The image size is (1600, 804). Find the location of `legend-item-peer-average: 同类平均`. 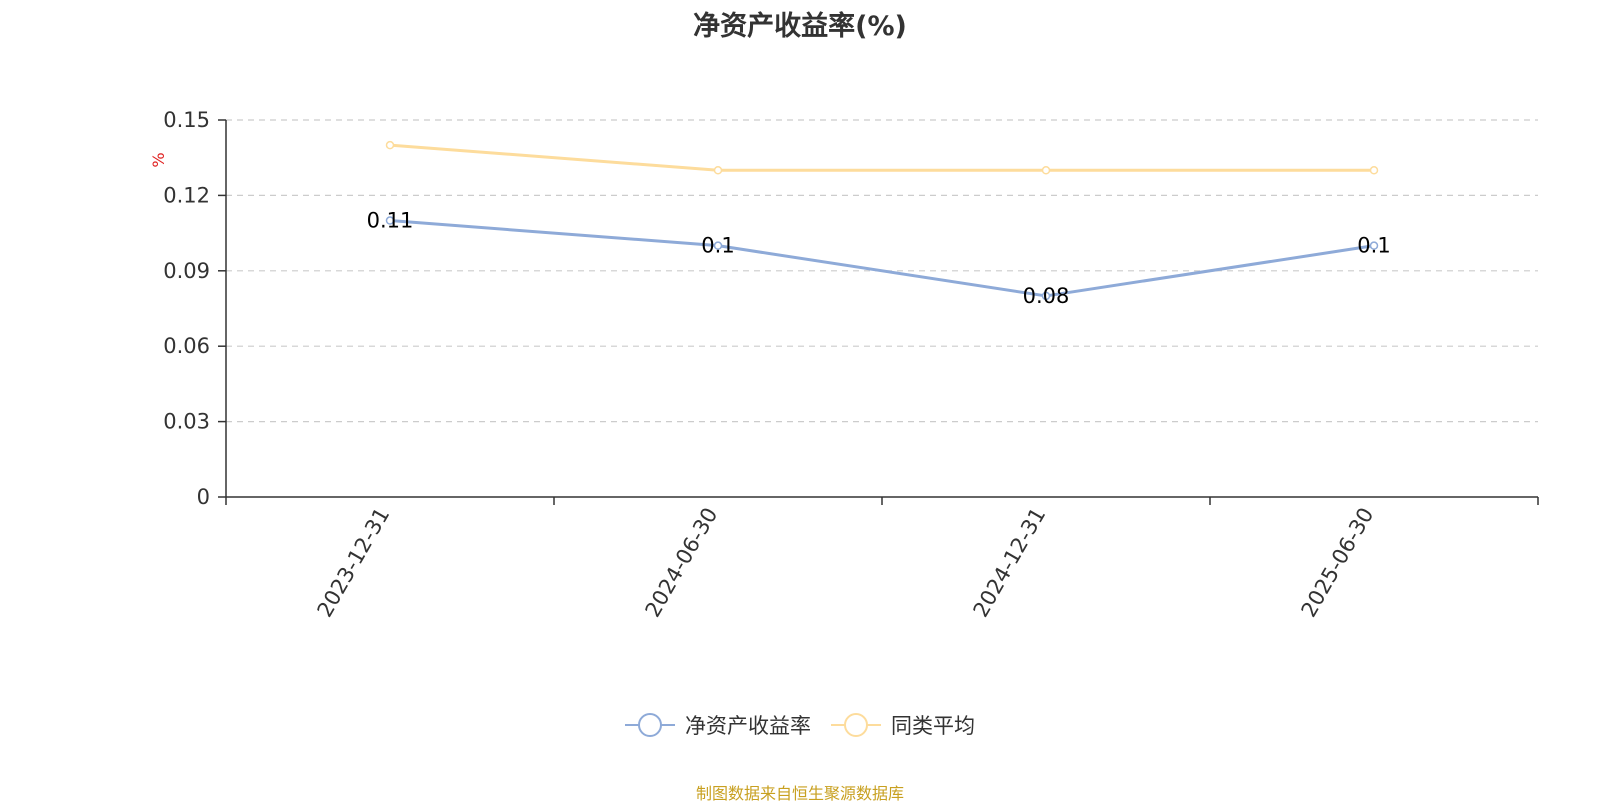

legend-item-peer-average: 同类平均 is located at coordinates (903, 725).